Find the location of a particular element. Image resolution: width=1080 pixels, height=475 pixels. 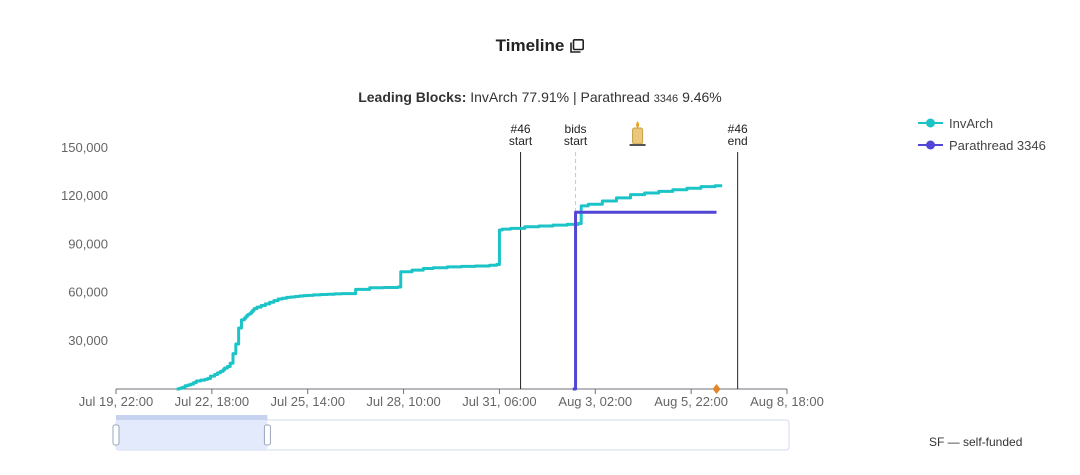

diamond-marker is located at coordinates (716, 389).